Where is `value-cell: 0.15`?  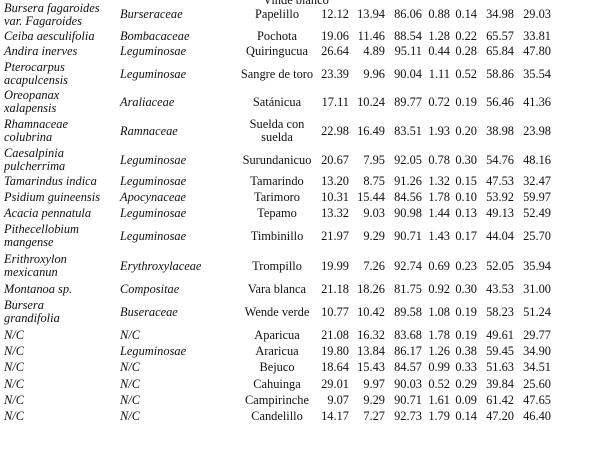
value-cell: 0.15 is located at coordinates (466, 181).